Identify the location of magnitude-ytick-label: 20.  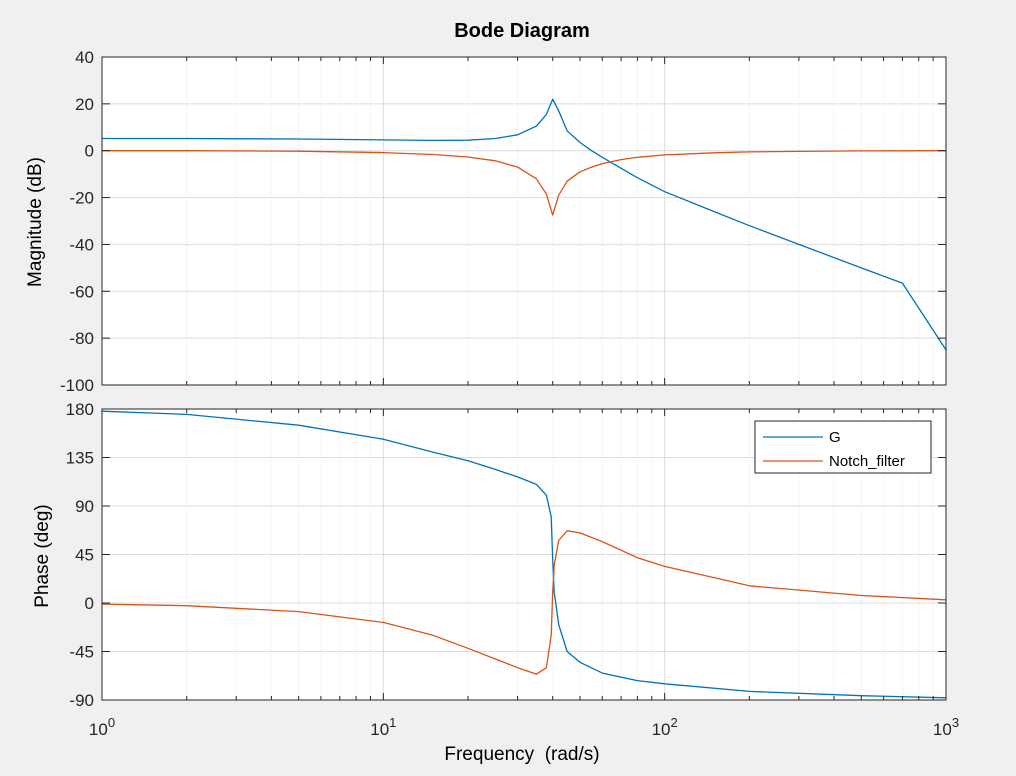
(84, 104).